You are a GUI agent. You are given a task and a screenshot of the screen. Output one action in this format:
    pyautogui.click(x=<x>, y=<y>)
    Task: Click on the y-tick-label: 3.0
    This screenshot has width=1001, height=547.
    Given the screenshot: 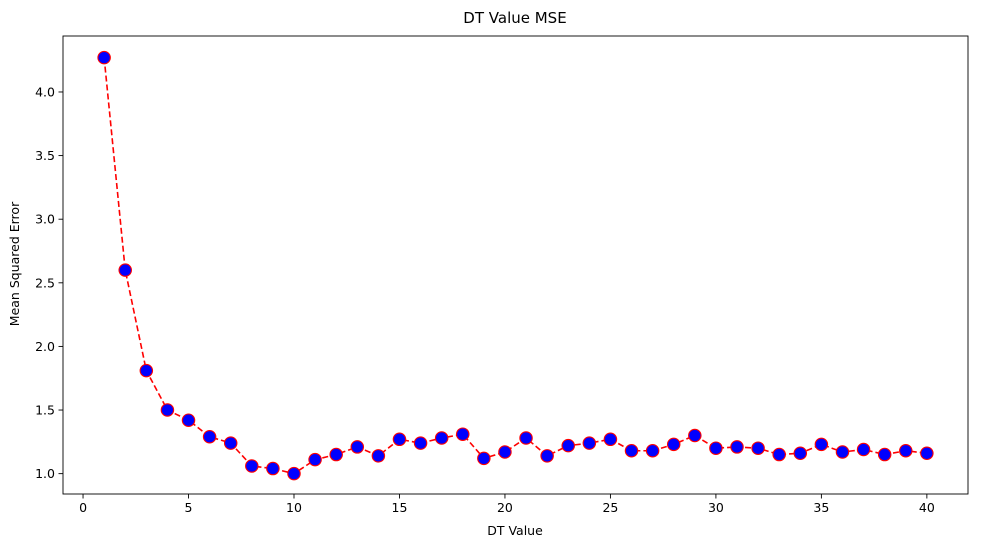 What is the action you would take?
    pyautogui.click(x=45, y=219)
    